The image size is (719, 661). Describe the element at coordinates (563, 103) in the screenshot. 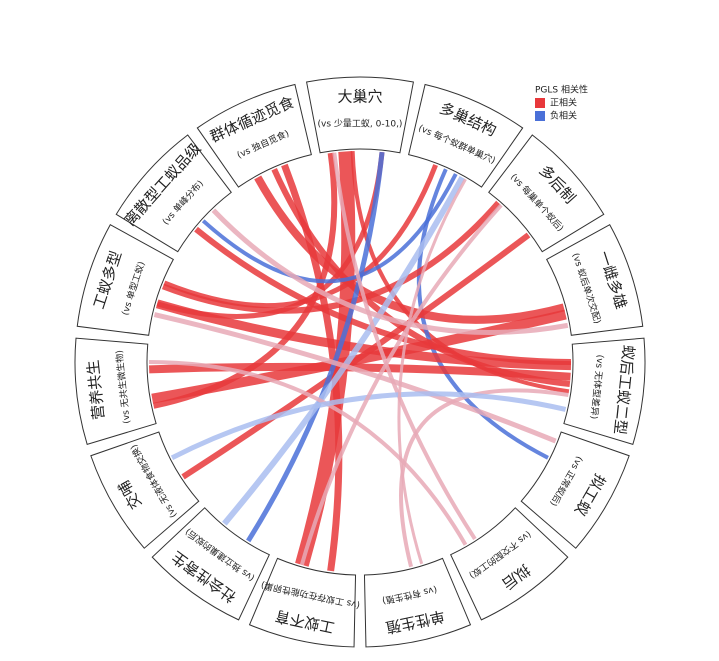

I see `legend-label: 正相关` at that location.